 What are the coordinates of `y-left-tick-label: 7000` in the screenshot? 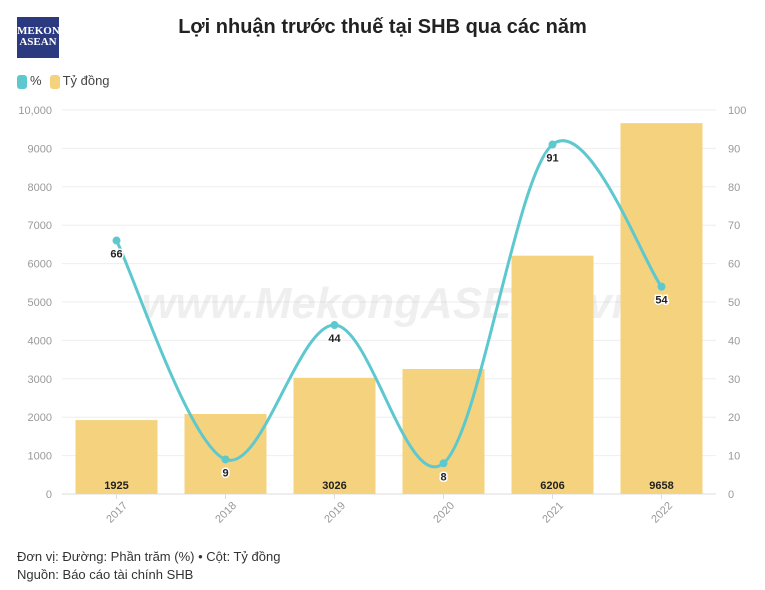 It's located at (40, 226).